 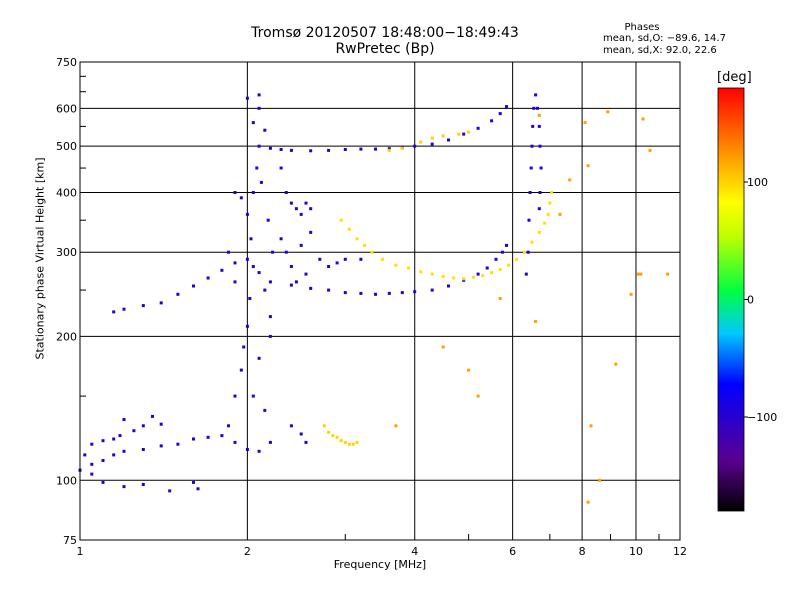 What do you see at coordinates (664, 38) in the screenshot?
I see `phases-o-stats: mean, sd,O: −89.6, 14.7` at bounding box center [664, 38].